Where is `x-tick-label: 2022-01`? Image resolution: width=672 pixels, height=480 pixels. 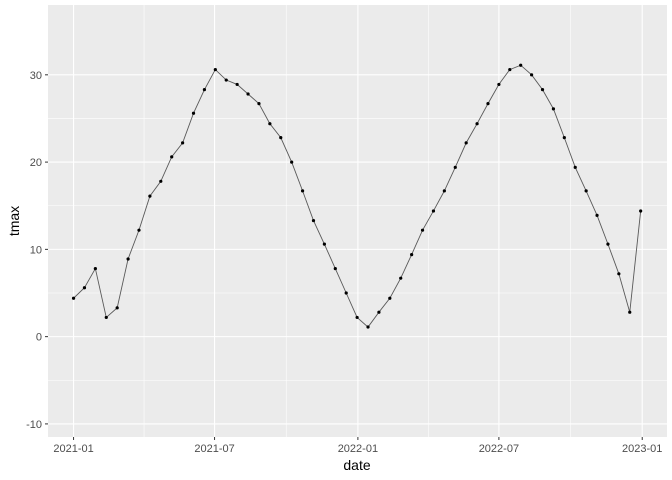
x-tick-label: 2022-01 is located at coordinates (358, 449).